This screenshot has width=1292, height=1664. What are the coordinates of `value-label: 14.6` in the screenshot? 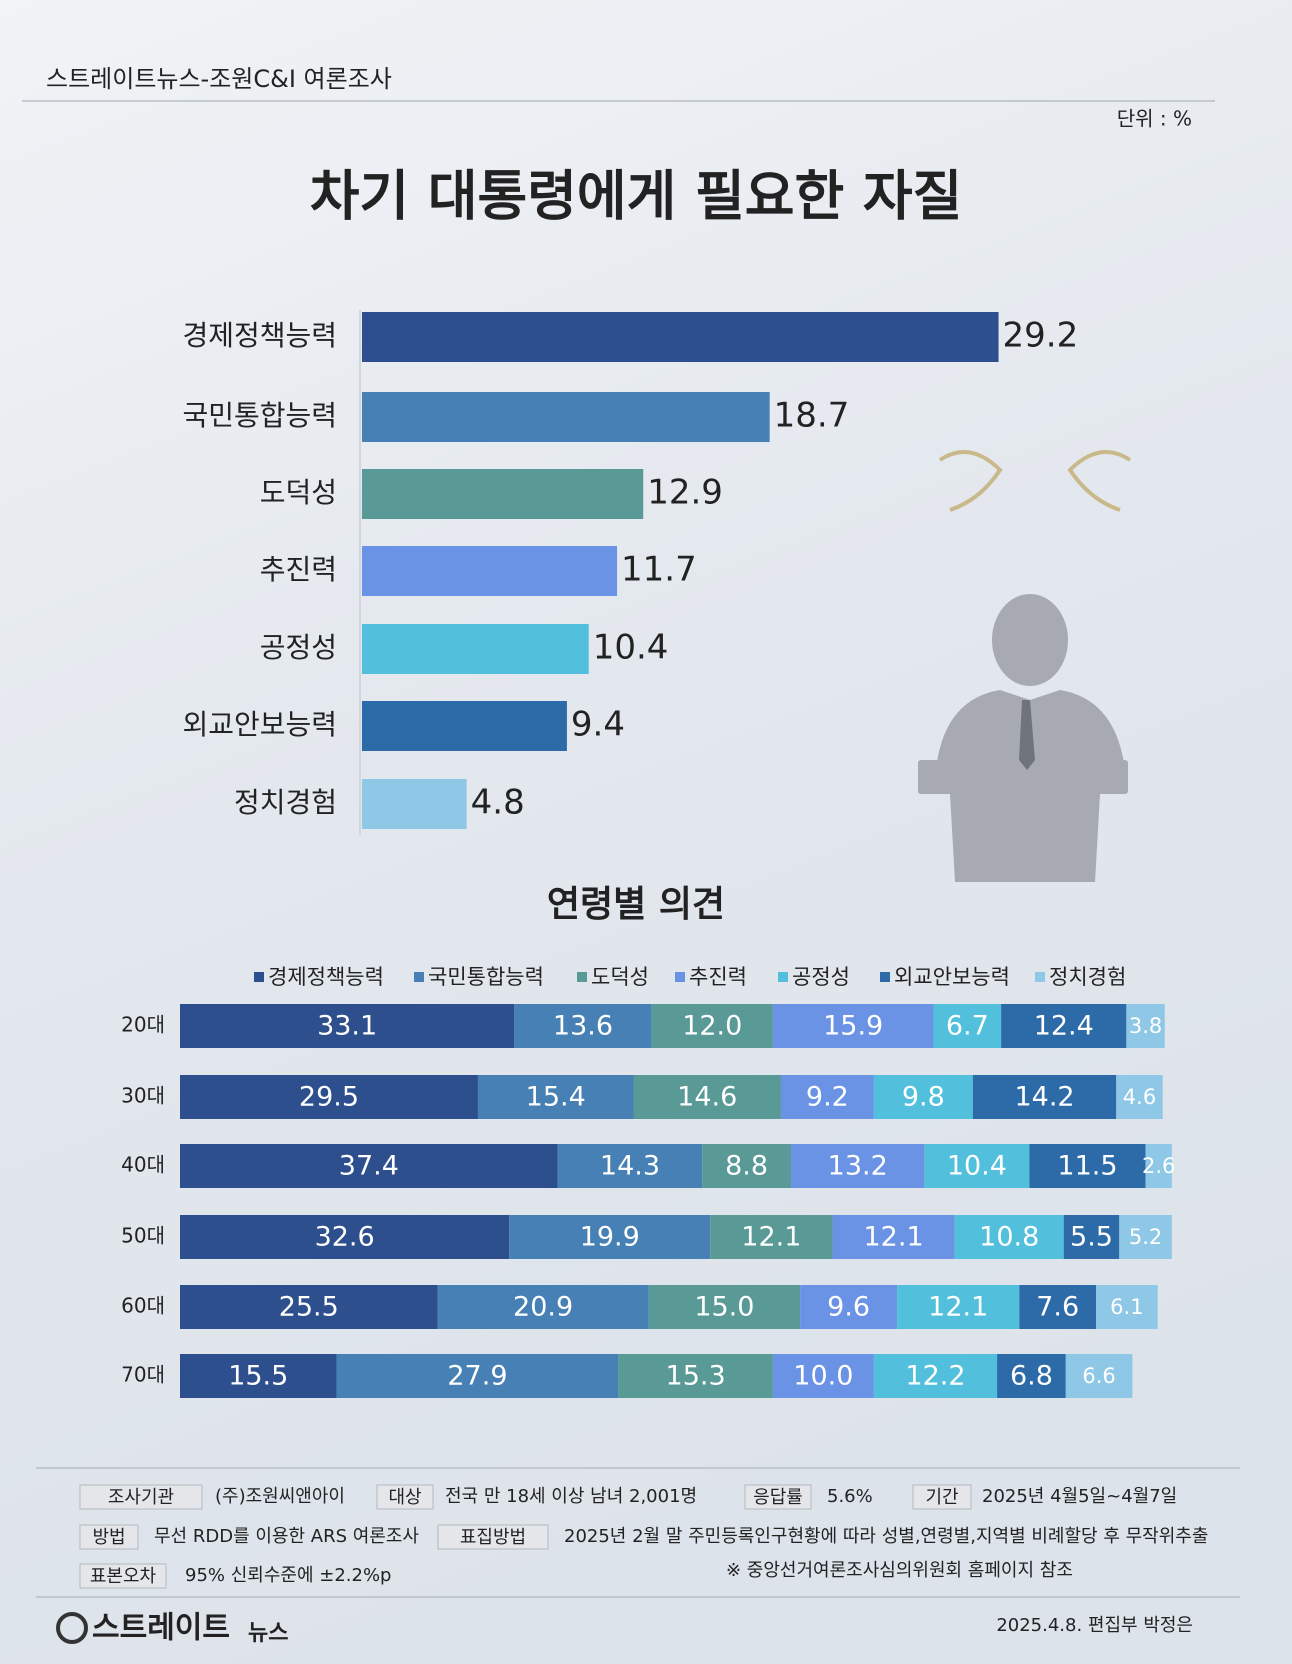 It's located at (707, 1097).